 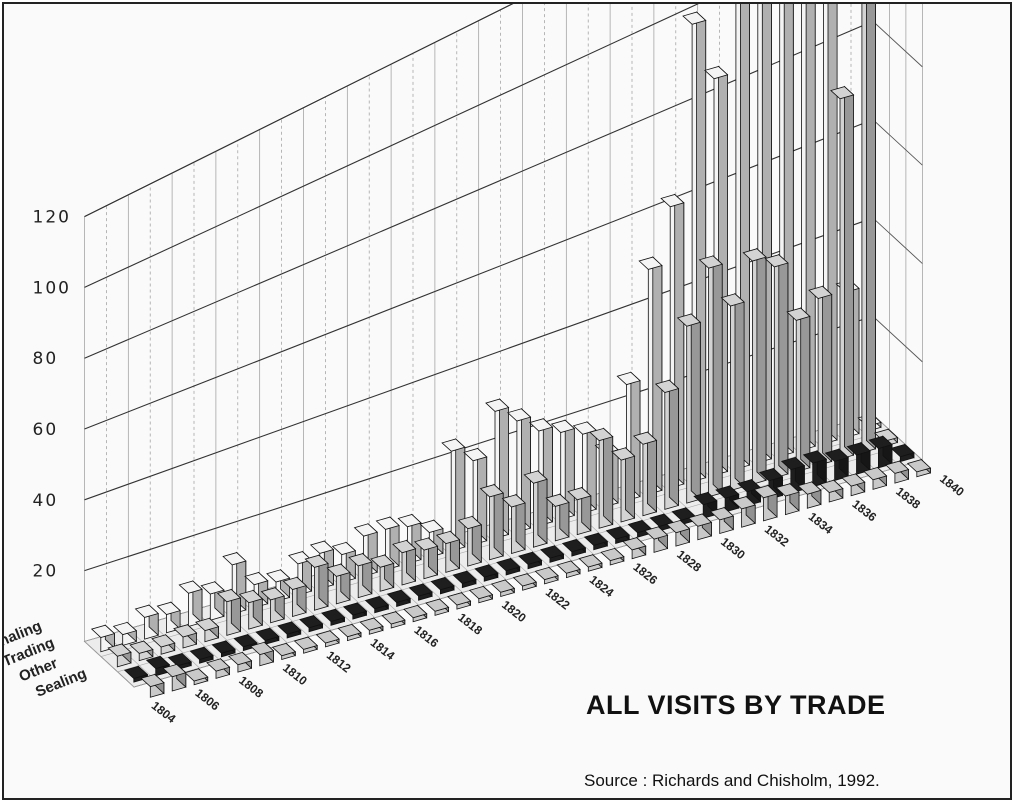 I want to click on floor-grid-line, so click(x=109, y=664).